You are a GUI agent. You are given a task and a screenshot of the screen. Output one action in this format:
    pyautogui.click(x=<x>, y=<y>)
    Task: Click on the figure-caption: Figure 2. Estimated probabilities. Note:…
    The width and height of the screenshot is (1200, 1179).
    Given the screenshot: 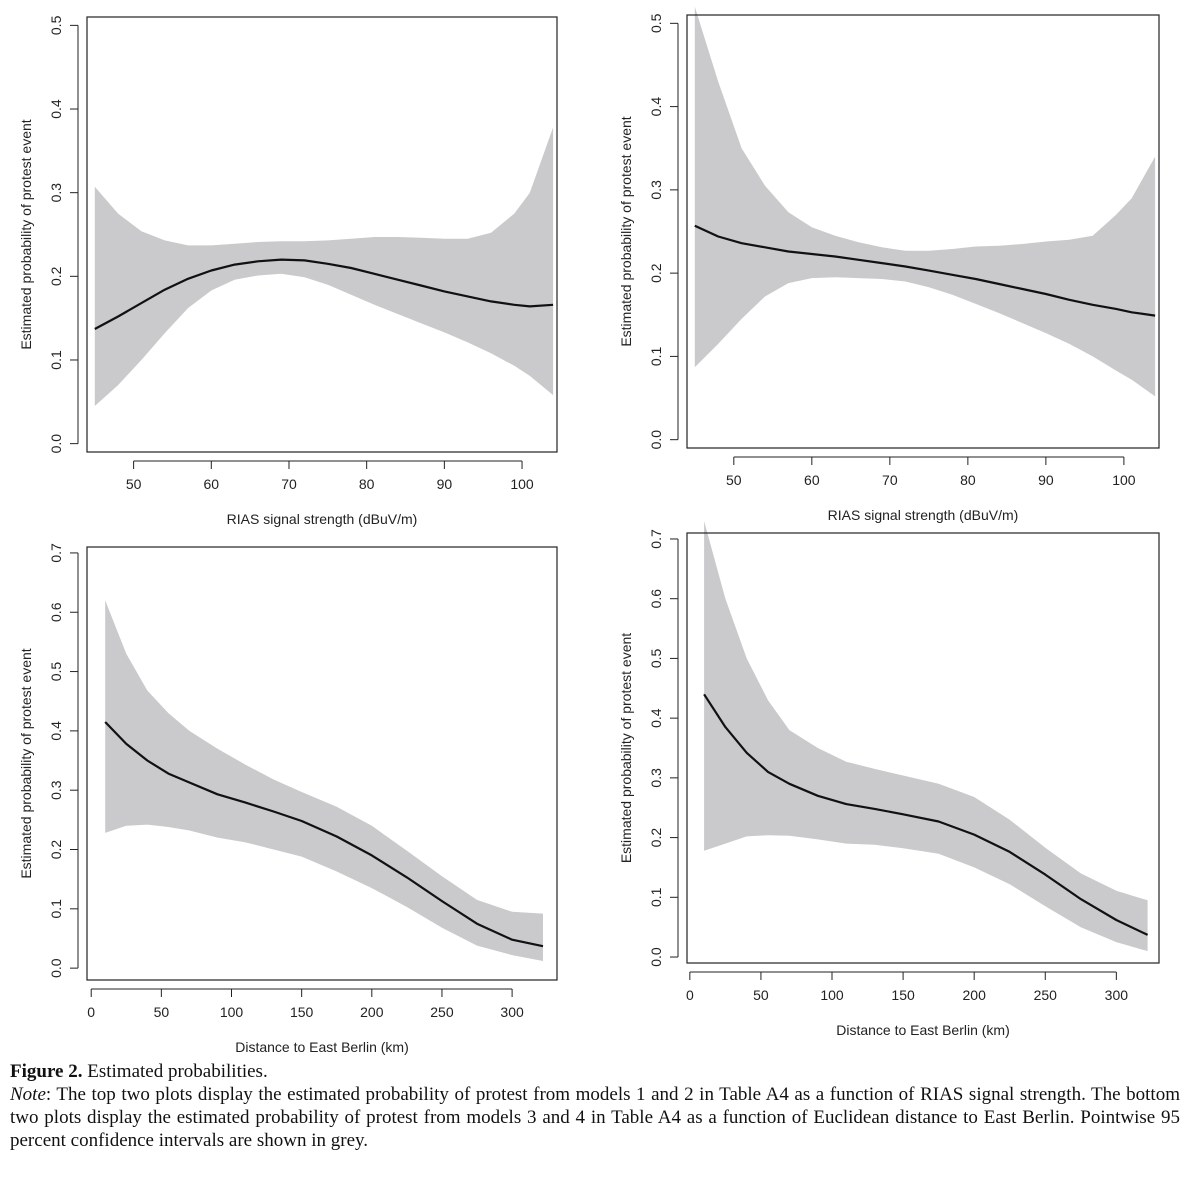 What is the action you would take?
    pyautogui.click(x=595, y=1106)
    